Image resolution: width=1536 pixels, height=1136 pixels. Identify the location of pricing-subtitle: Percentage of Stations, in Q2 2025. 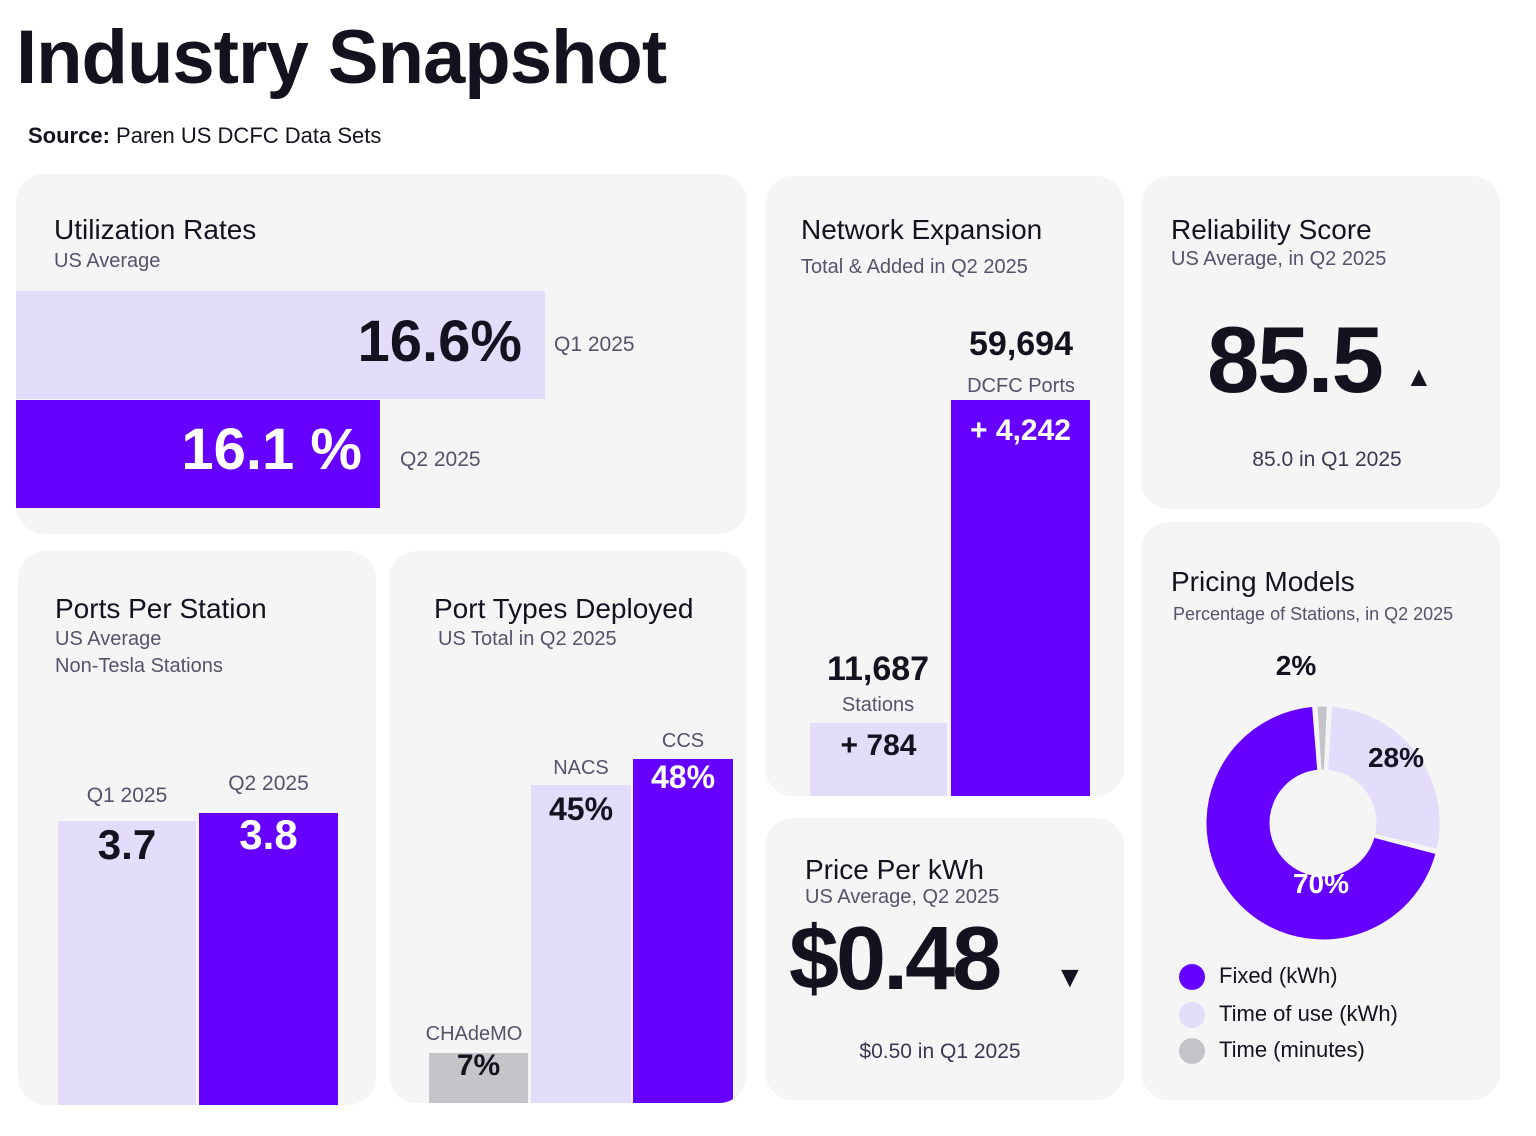
(1313, 614).